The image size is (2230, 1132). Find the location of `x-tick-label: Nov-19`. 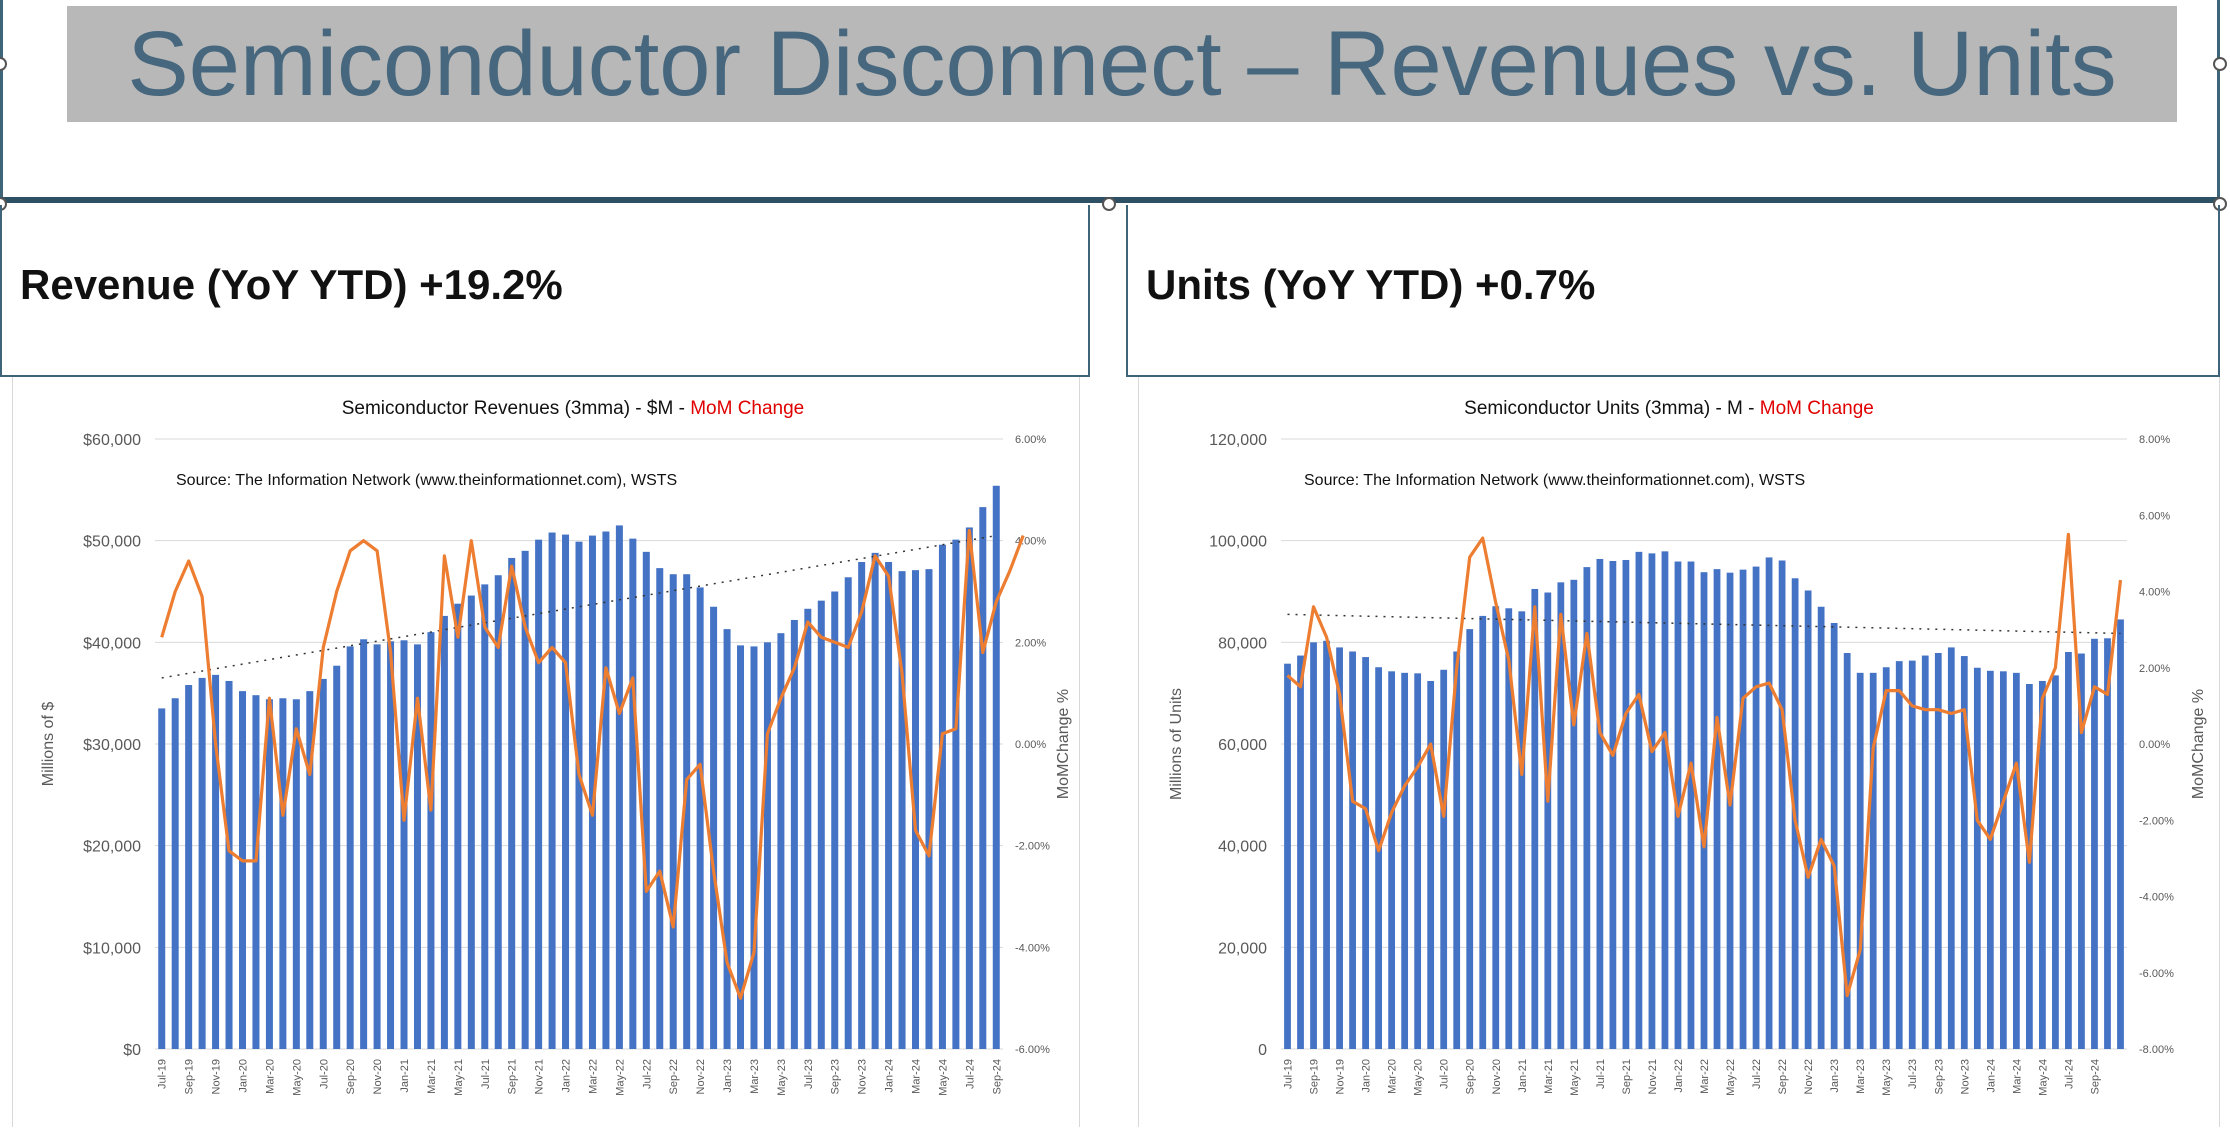

x-tick-label: Nov-19 is located at coordinates (1341, 1076).